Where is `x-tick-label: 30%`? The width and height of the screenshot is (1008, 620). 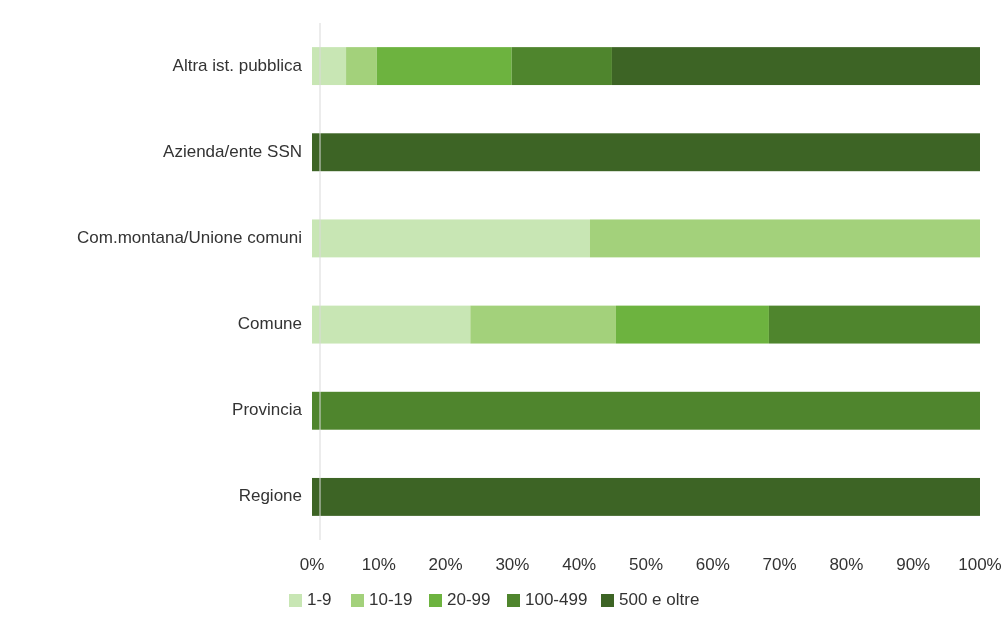
x-tick-label: 30% is located at coordinates (512, 564).